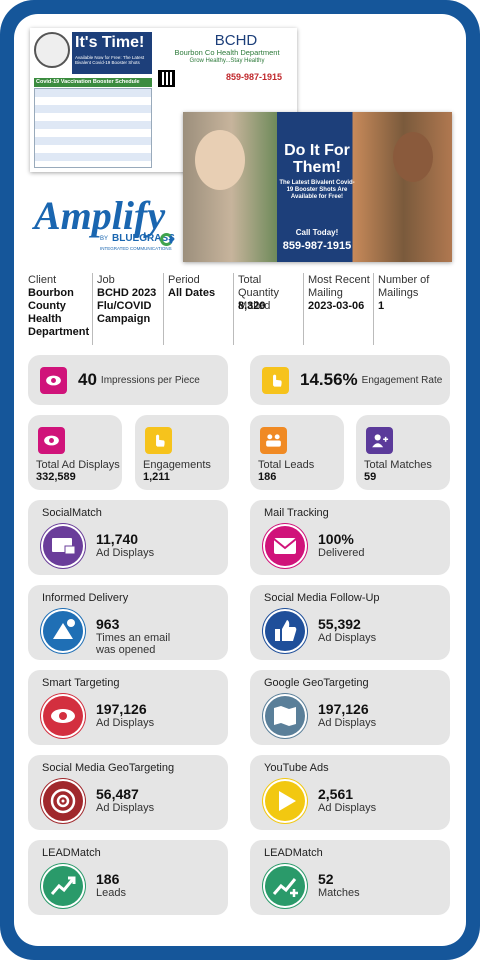 Image resolution: width=480 pixels, height=960 pixels. Describe the element at coordinates (52, 50) in the screenshot. I see `clock` at that location.